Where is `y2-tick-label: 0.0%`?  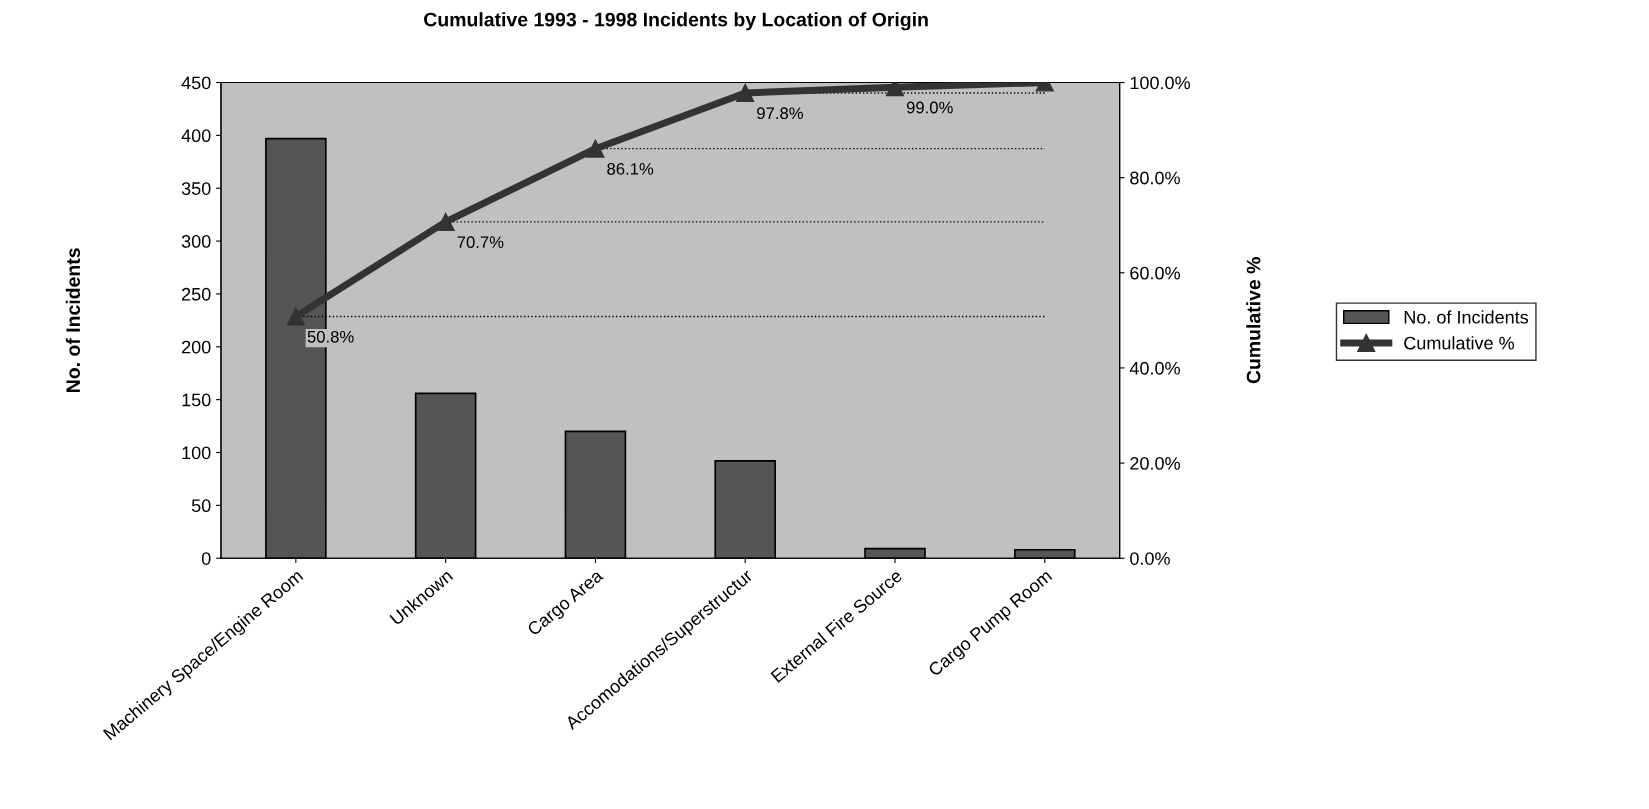
y2-tick-label: 0.0% is located at coordinates (1150, 558).